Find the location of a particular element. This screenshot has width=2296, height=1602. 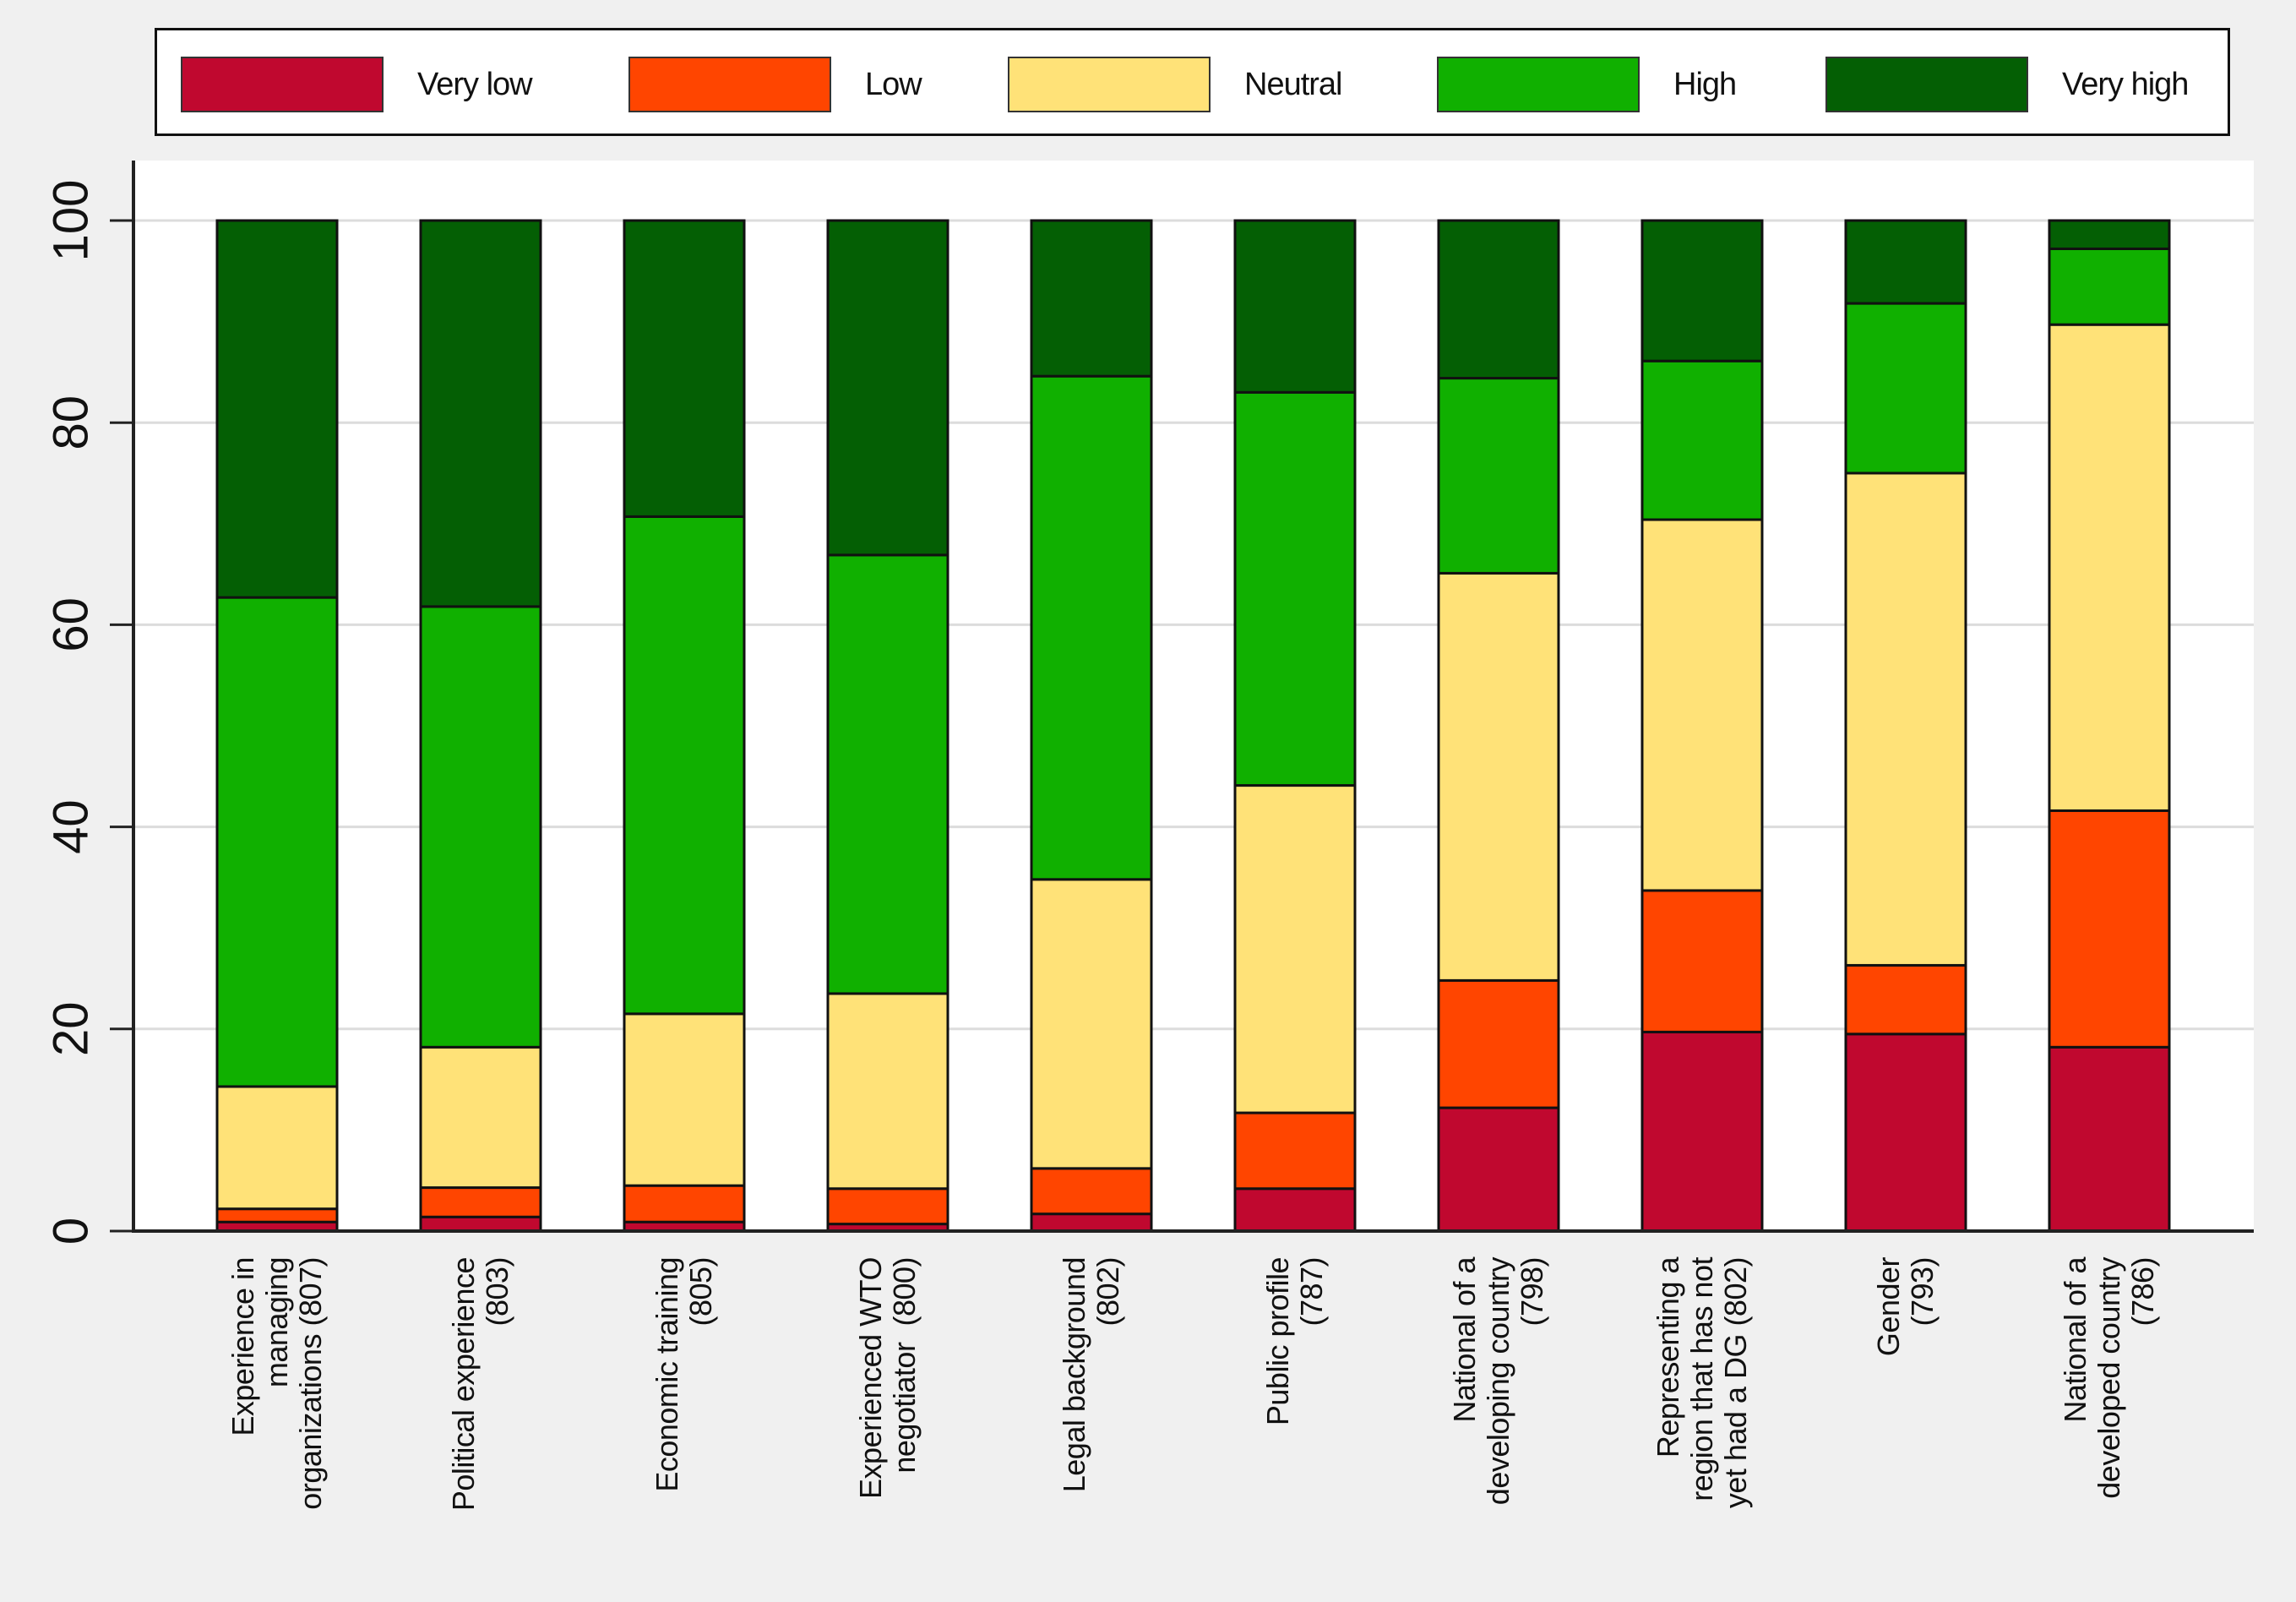

legend-item: Neutral is located at coordinates (1175, 84).